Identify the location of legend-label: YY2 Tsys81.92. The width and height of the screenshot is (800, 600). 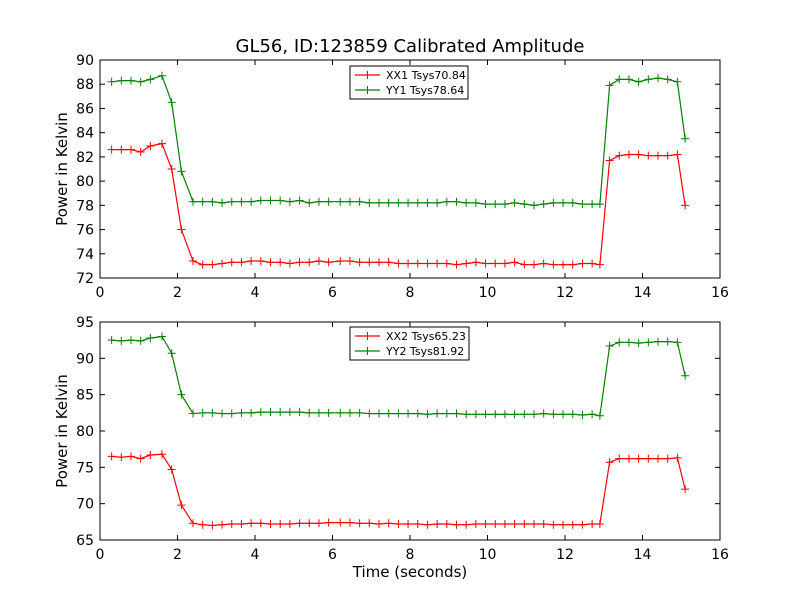
(424, 351).